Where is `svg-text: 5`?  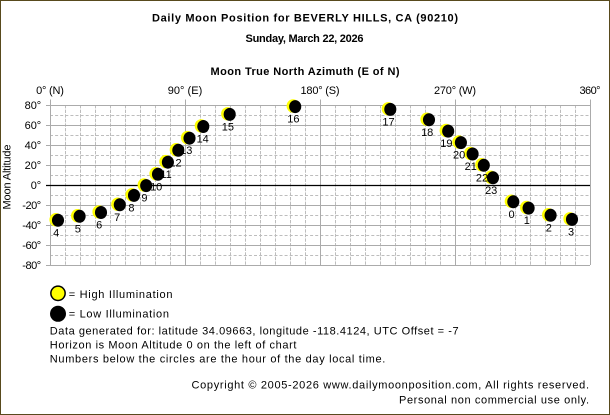
svg-text: 5 is located at coordinates (78, 229).